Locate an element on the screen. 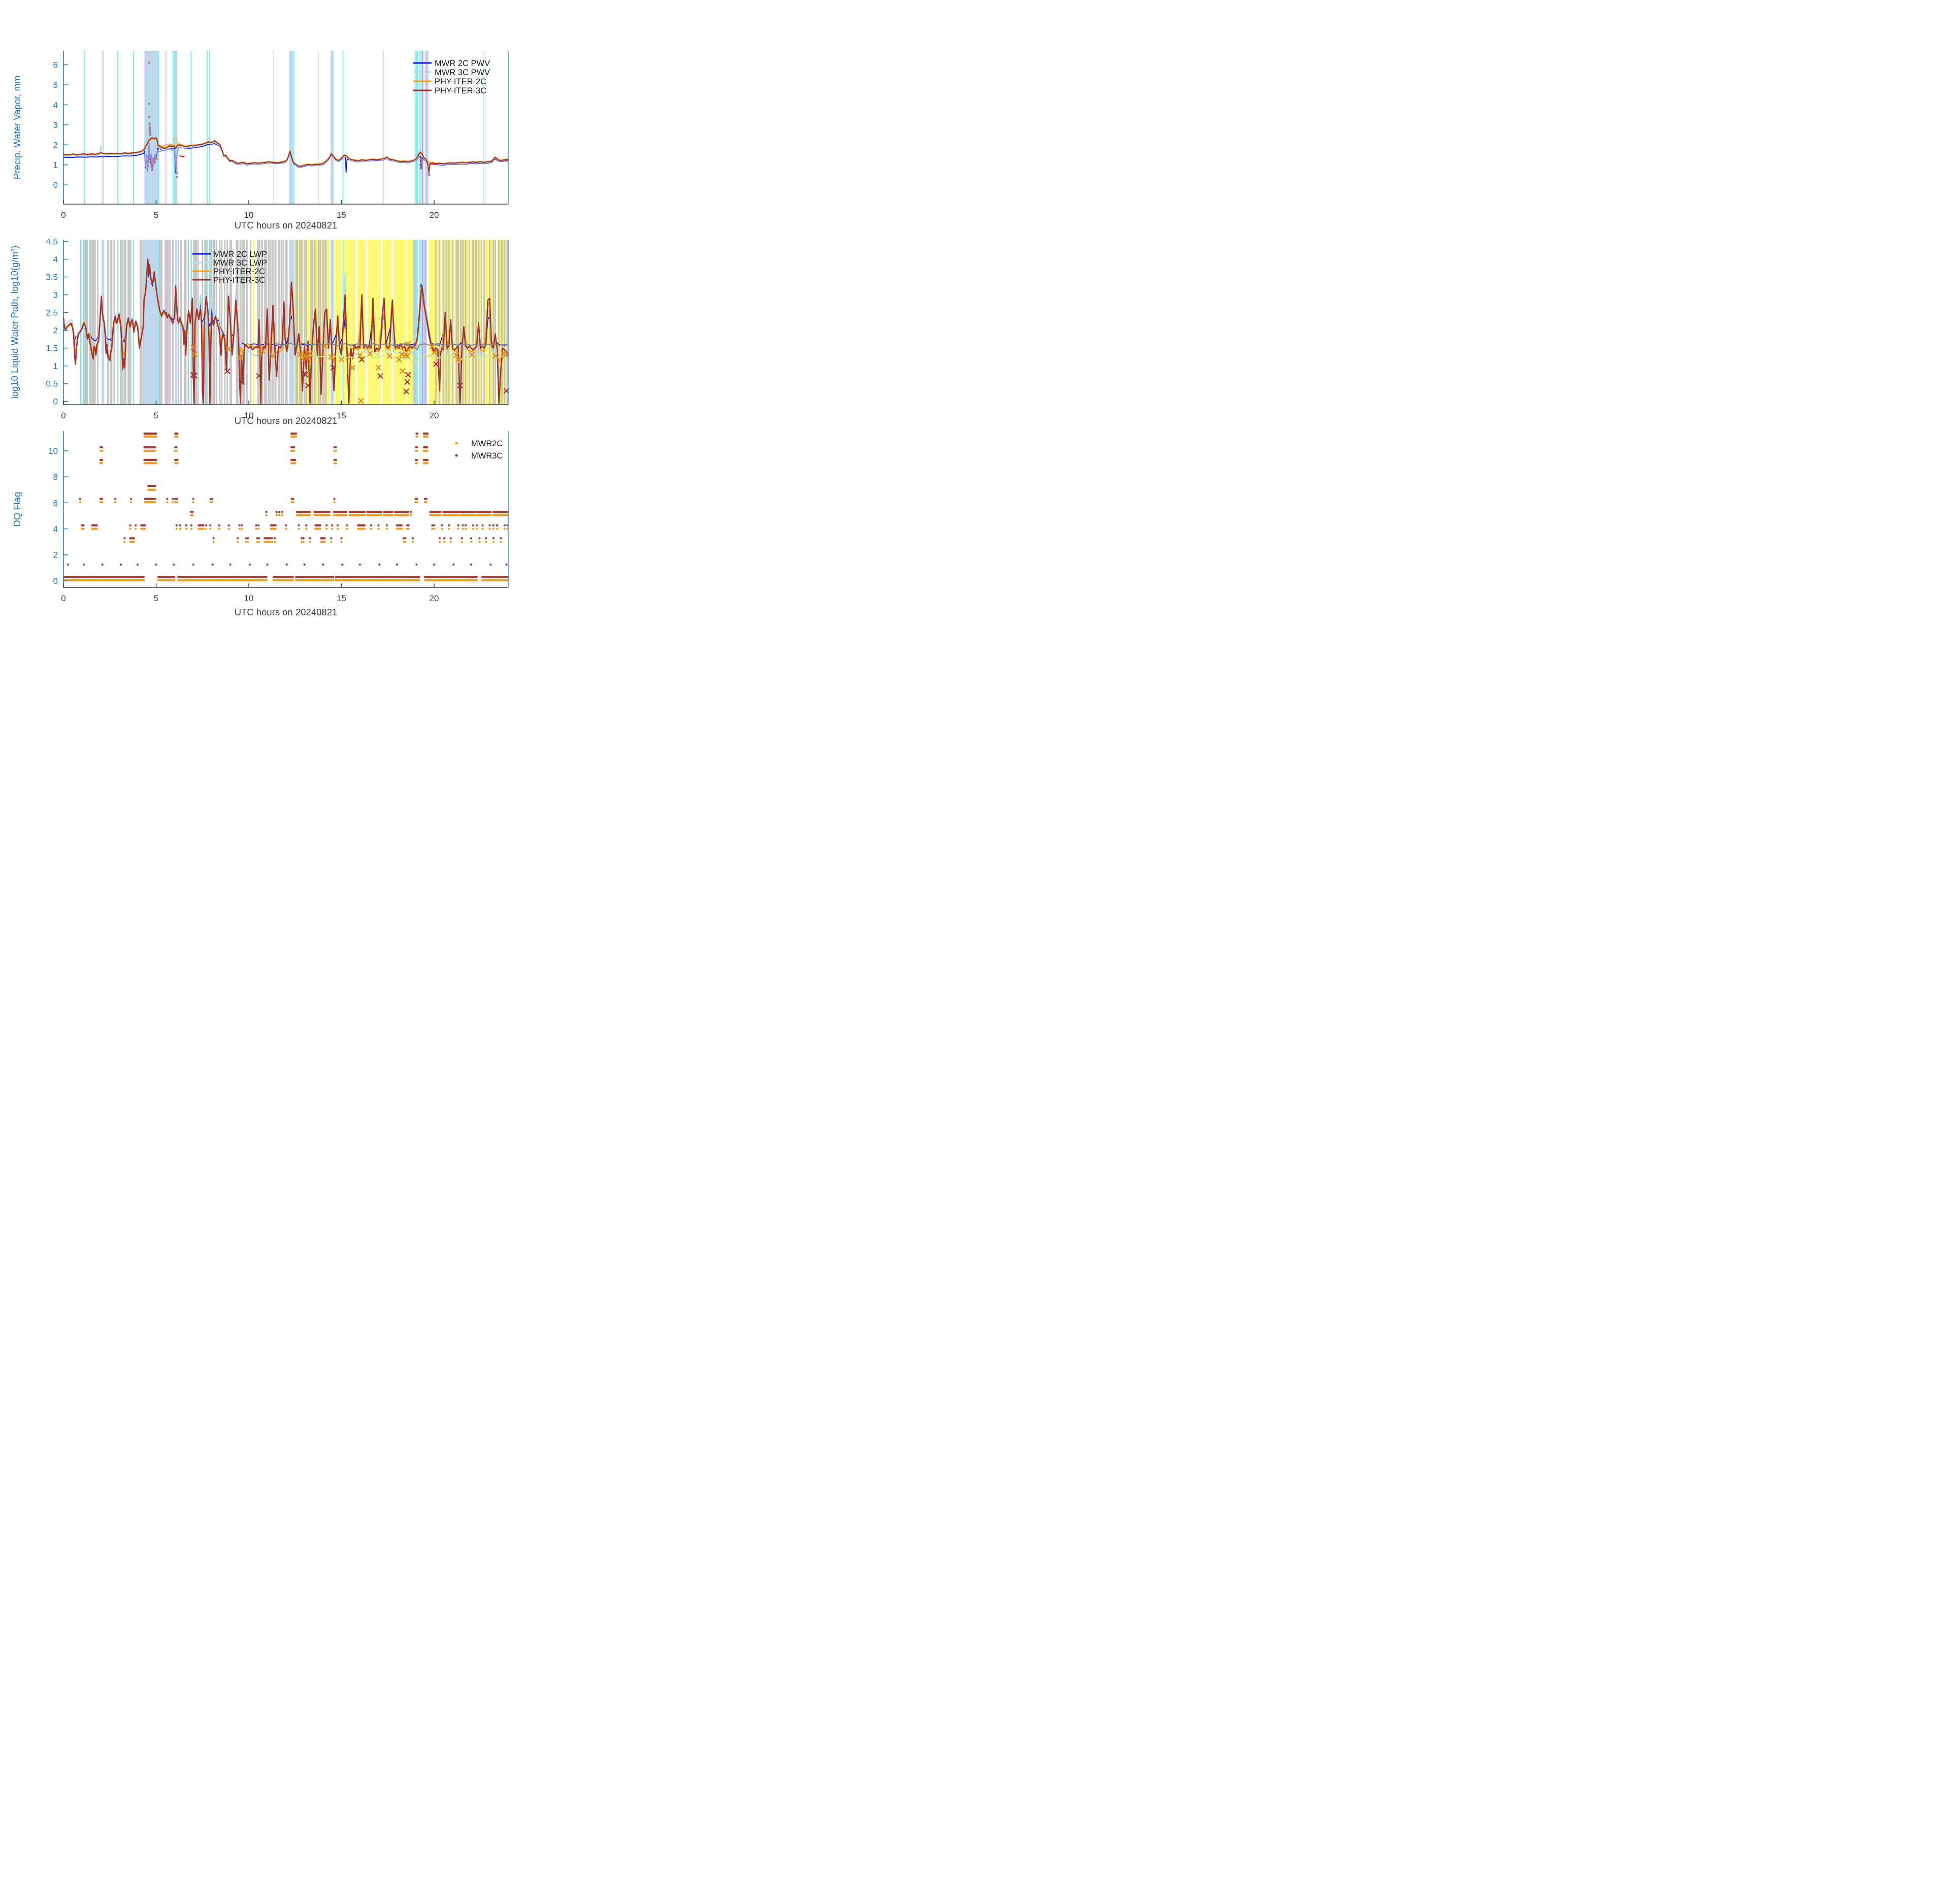 The width and height of the screenshot is (1942, 1904). y-tick-label: 0 is located at coordinates (55, 581).